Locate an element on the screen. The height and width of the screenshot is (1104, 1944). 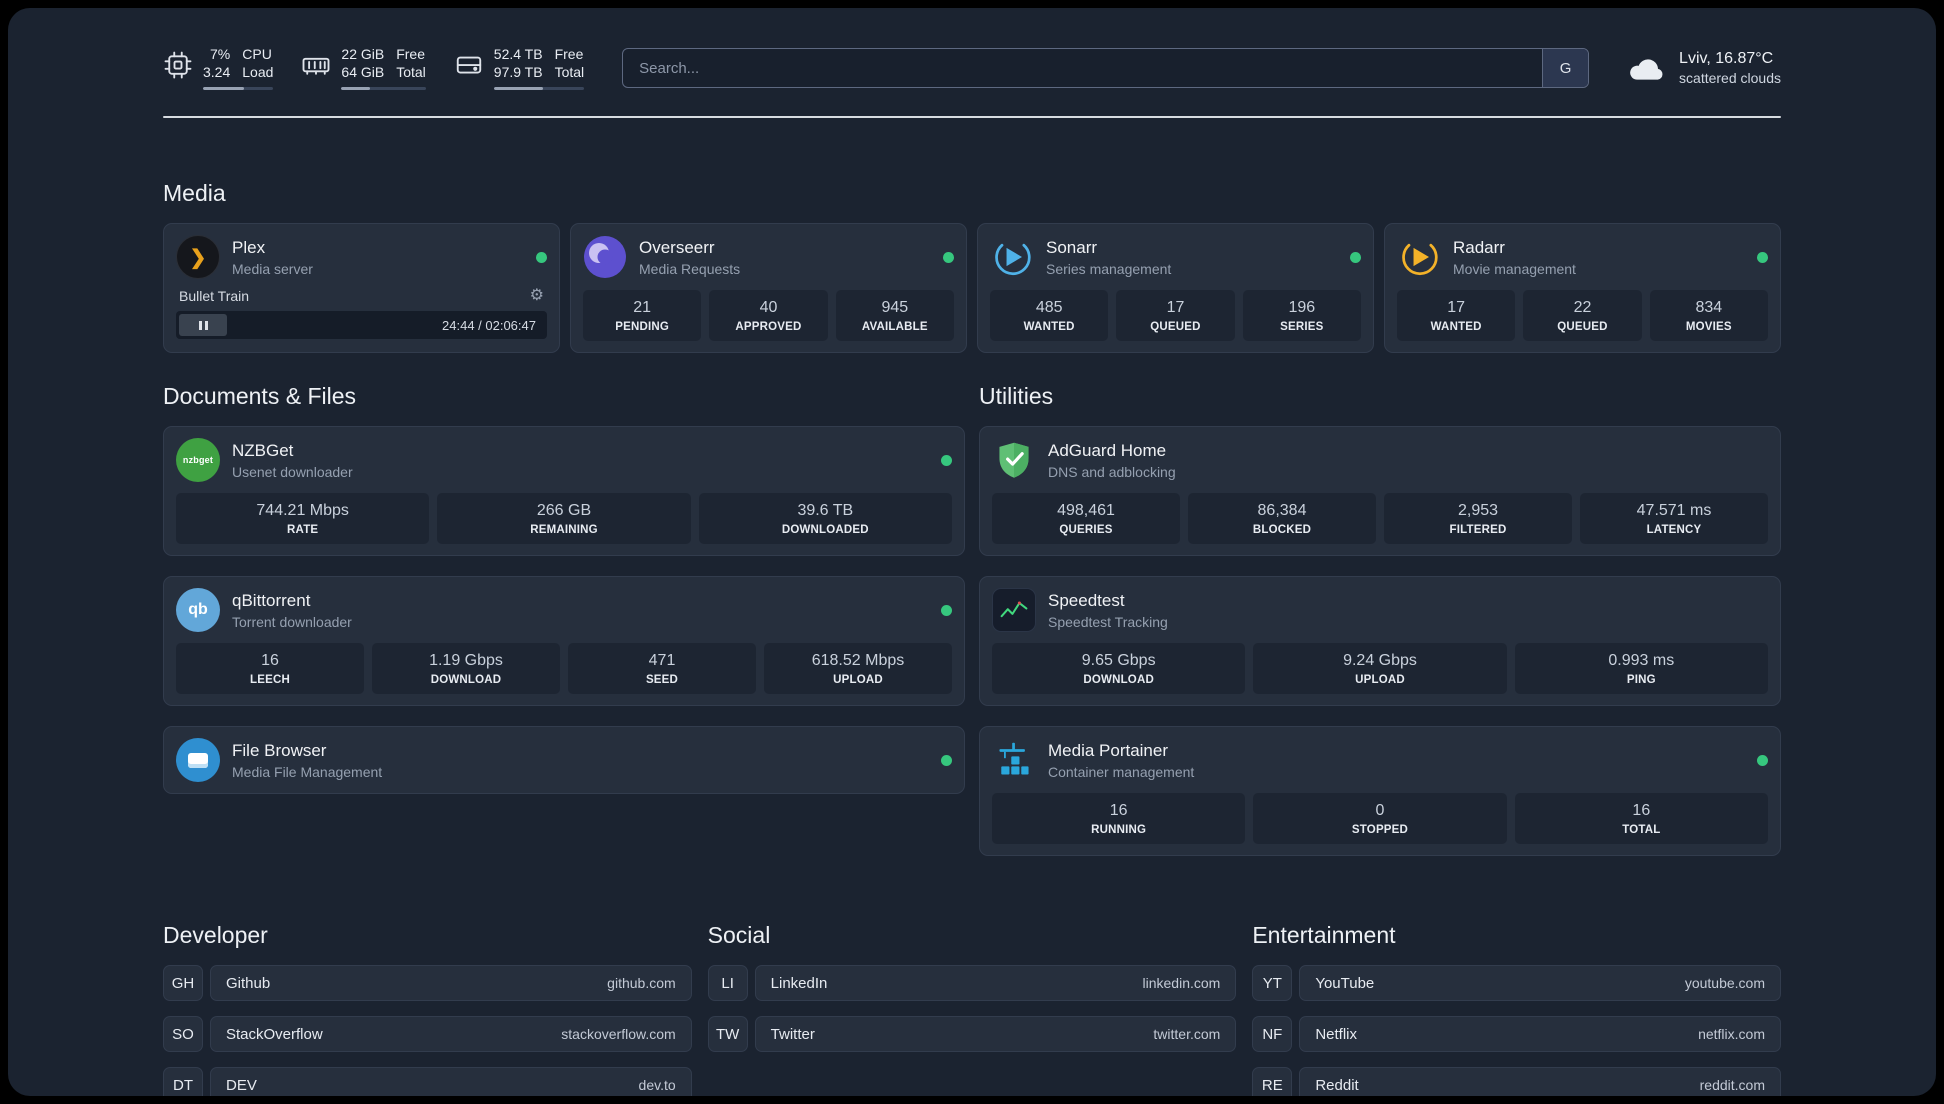
stat-value: 945 is located at coordinates (895, 307).